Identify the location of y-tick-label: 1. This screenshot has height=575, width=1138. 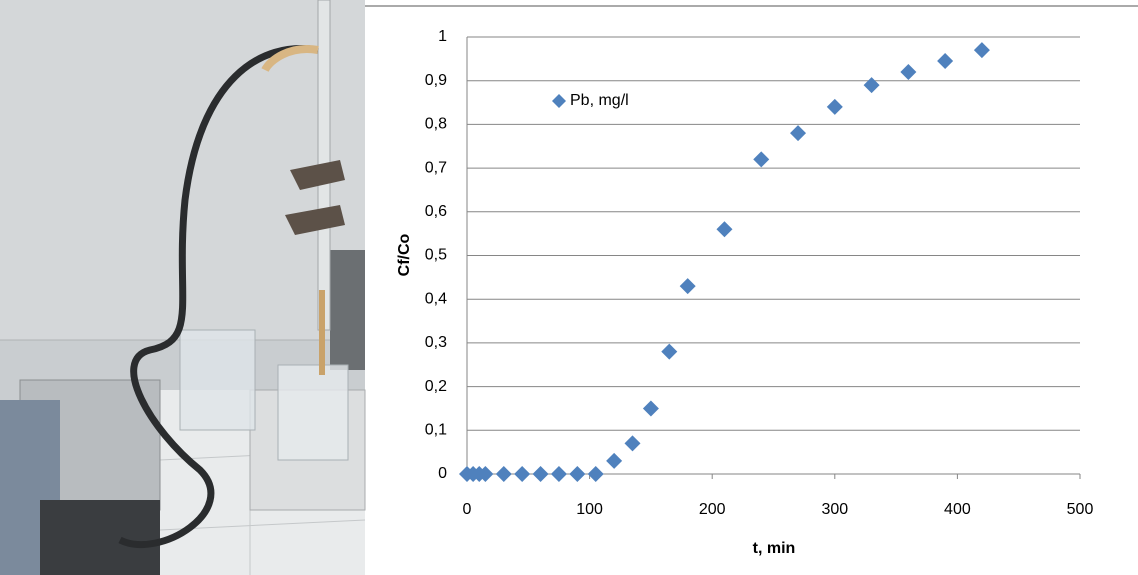
(442, 36).